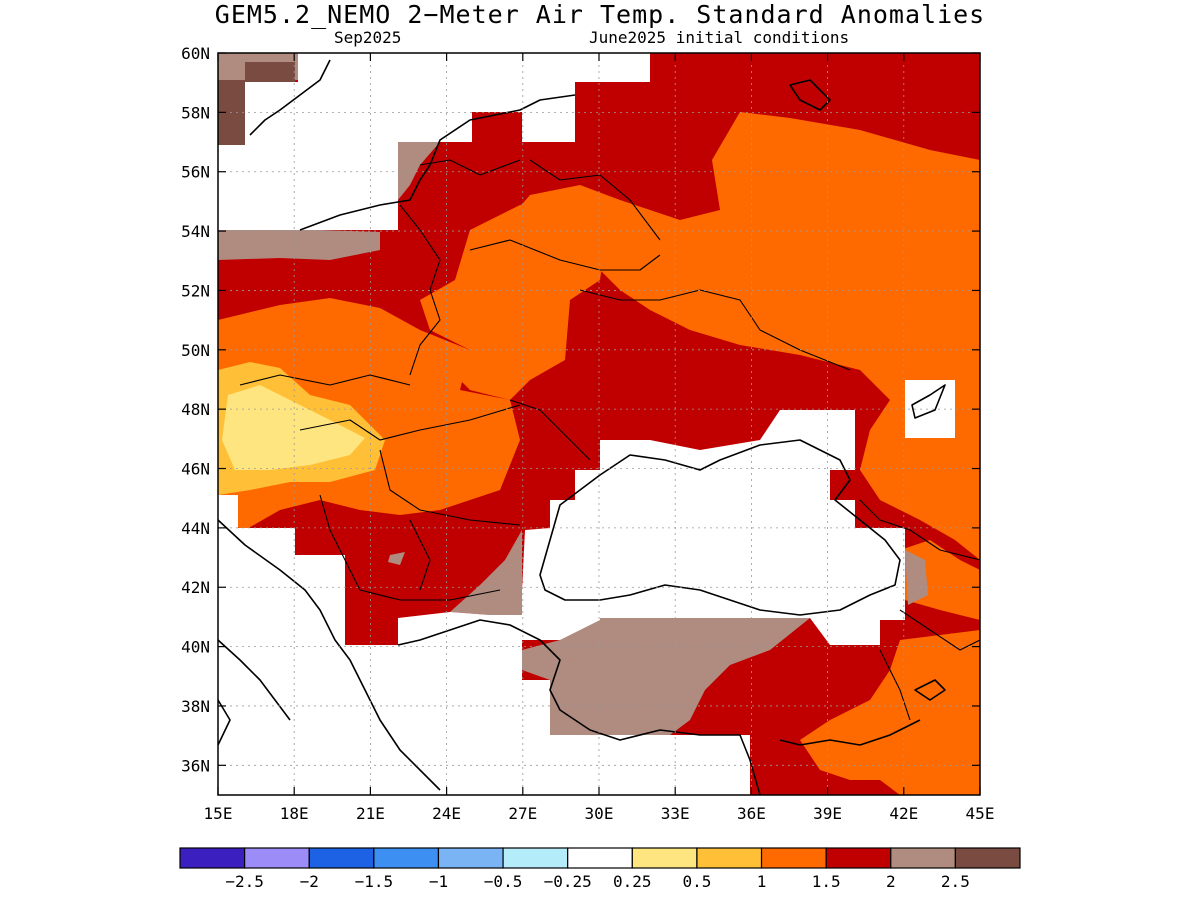 This screenshot has height=900, width=1200. What do you see at coordinates (195, 765) in the screenshot?
I see `lat-label: 36N` at bounding box center [195, 765].